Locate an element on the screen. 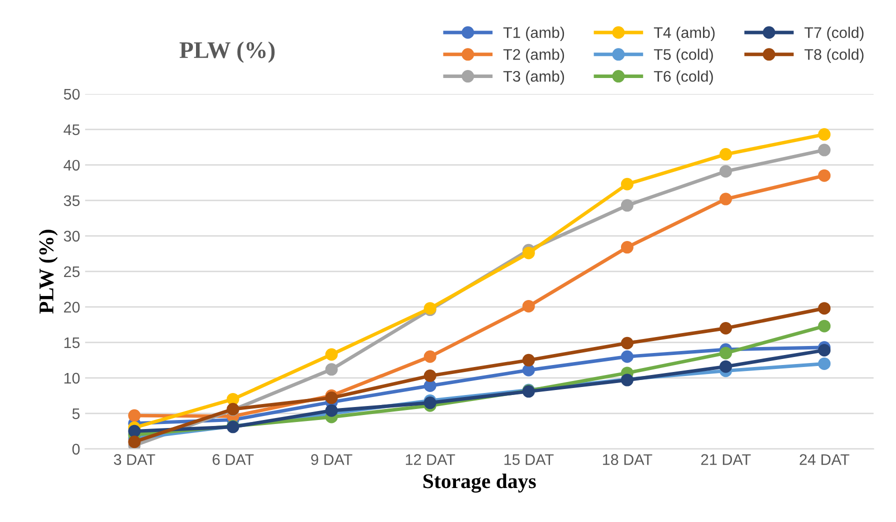  y-tick-label: 20 is located at coordinates (72, 307).